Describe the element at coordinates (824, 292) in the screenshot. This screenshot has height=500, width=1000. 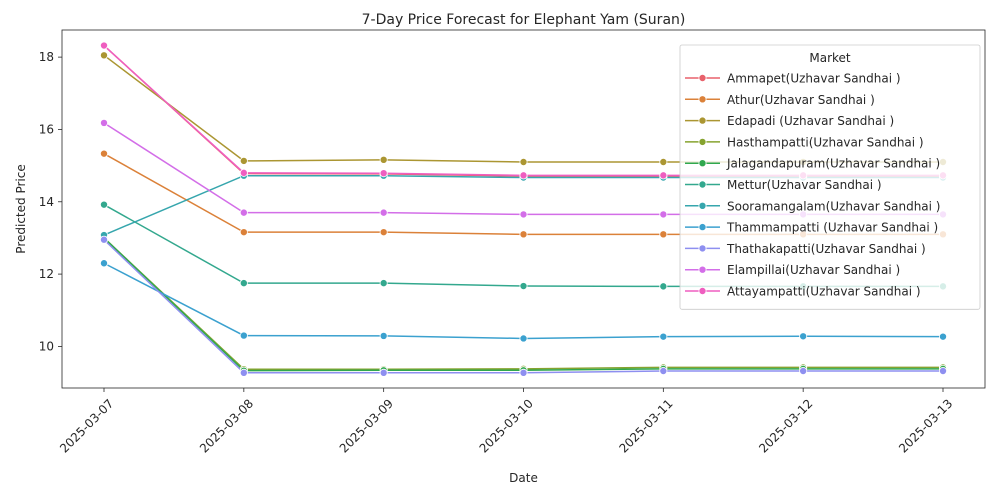
I see `legend-entry: Attayampatti(Uzhavar Sandhai )` at that location.